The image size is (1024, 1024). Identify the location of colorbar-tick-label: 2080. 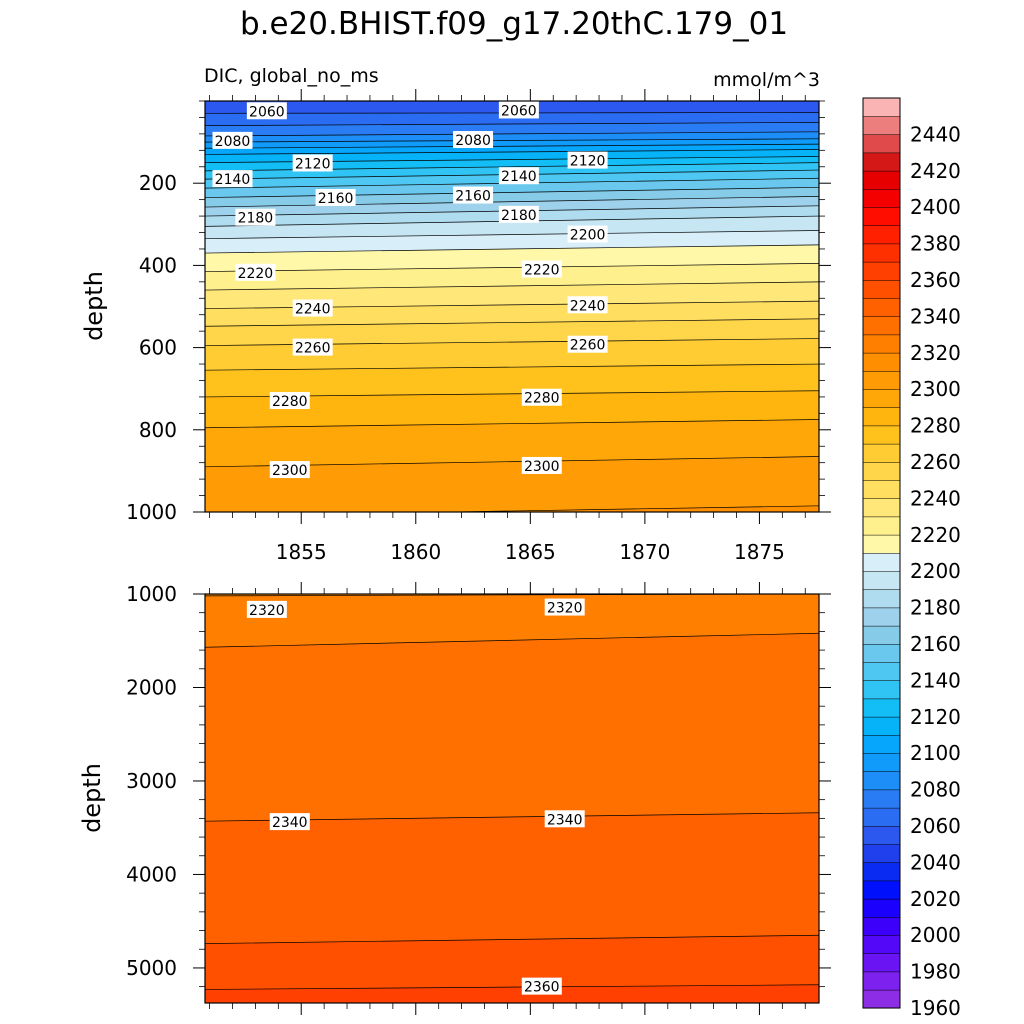
(935, 790).